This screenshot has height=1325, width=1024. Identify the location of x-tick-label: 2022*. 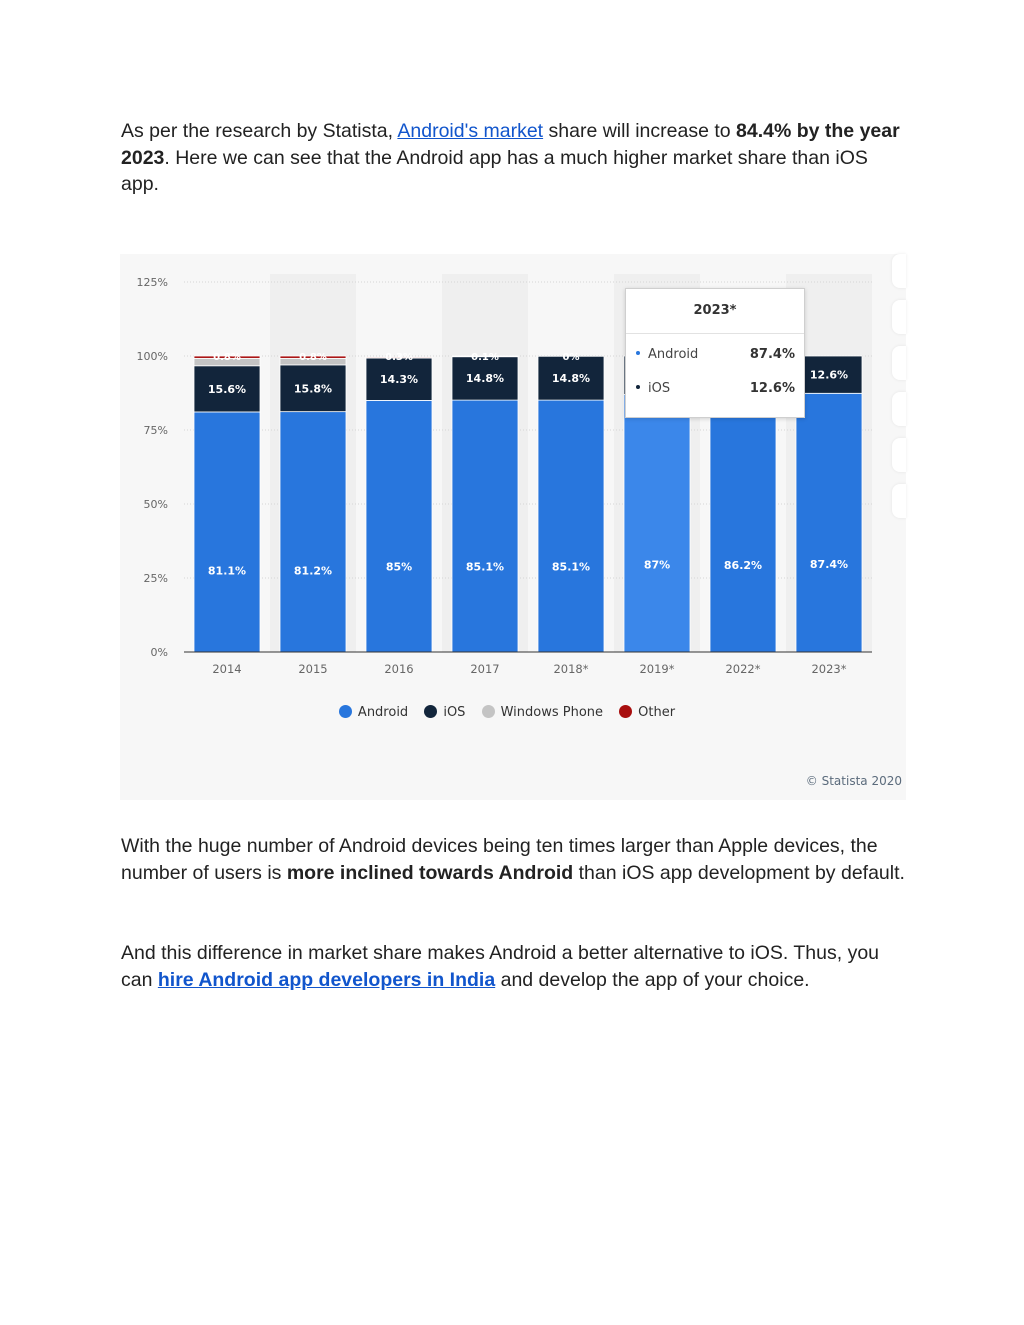
(742, 669).